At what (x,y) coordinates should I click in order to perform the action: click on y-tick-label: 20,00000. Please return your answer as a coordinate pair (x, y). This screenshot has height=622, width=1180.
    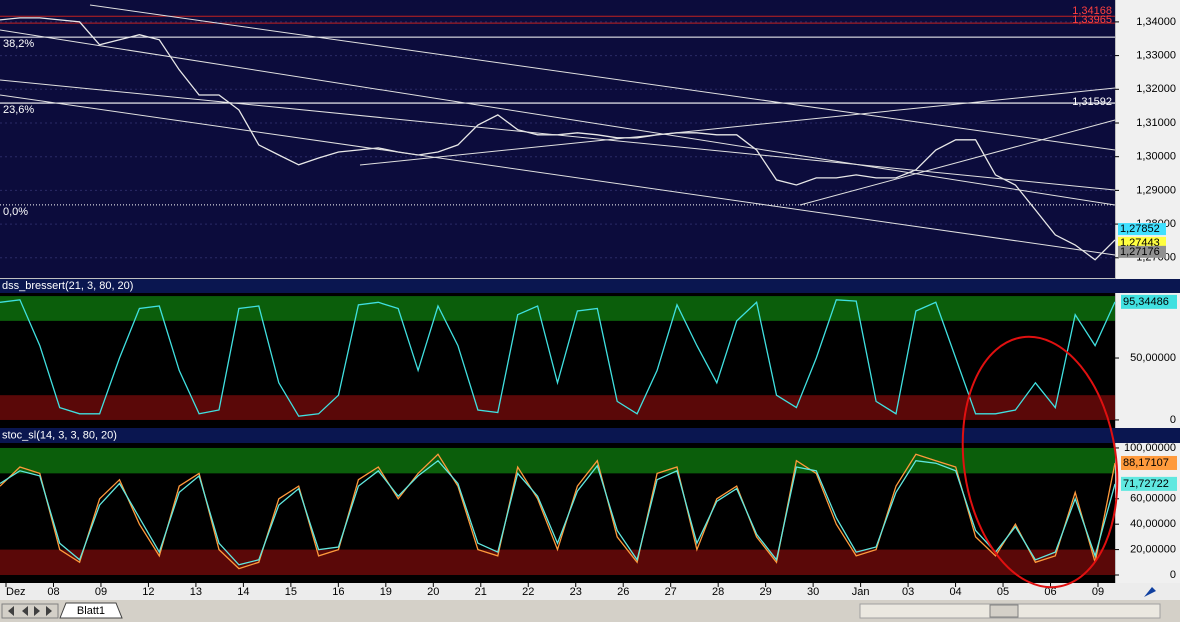
    Looking at the image, I should click on (1153, 549).